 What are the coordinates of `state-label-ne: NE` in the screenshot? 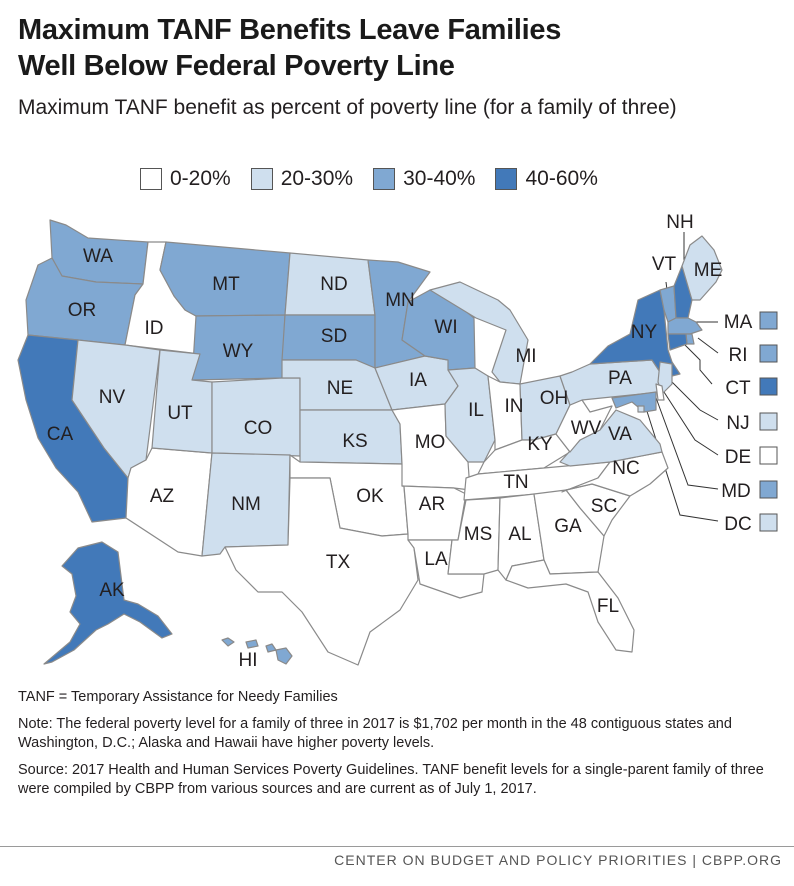 It's located at (340, 388).